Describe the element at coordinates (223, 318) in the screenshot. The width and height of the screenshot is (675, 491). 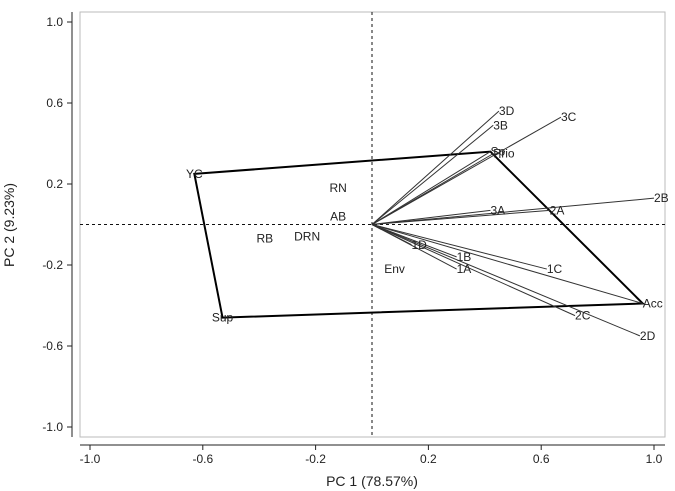
I see `point-label-sup: Sup` at that location.